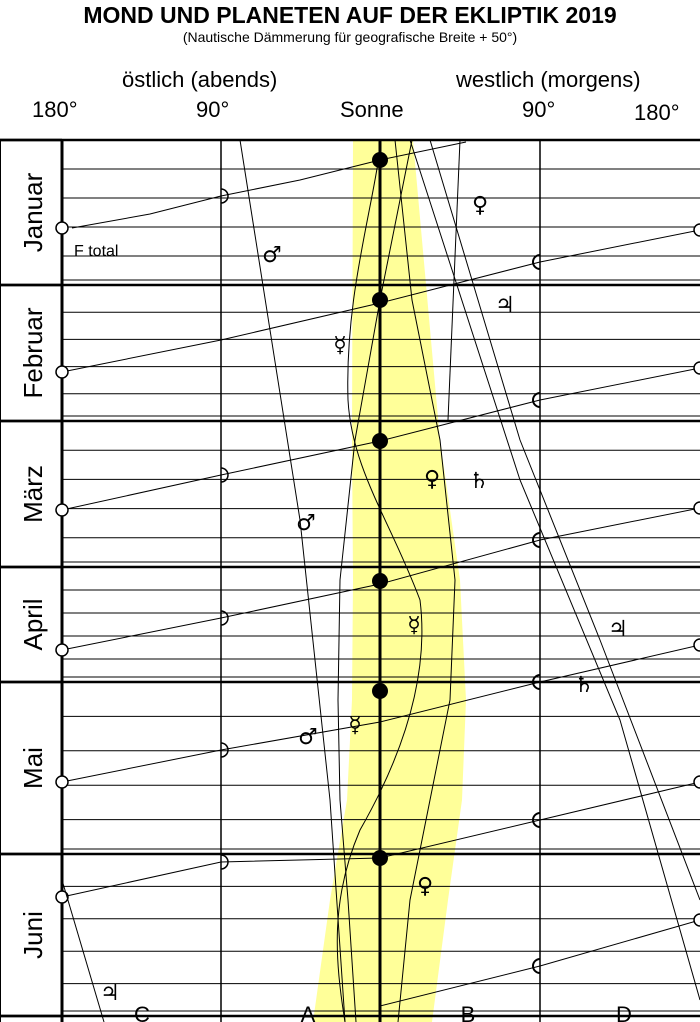 The image size is (700, 1022). Describe the element at coordinates (33, 768) in the screenshot. I see `month-label: Mai` at that location.